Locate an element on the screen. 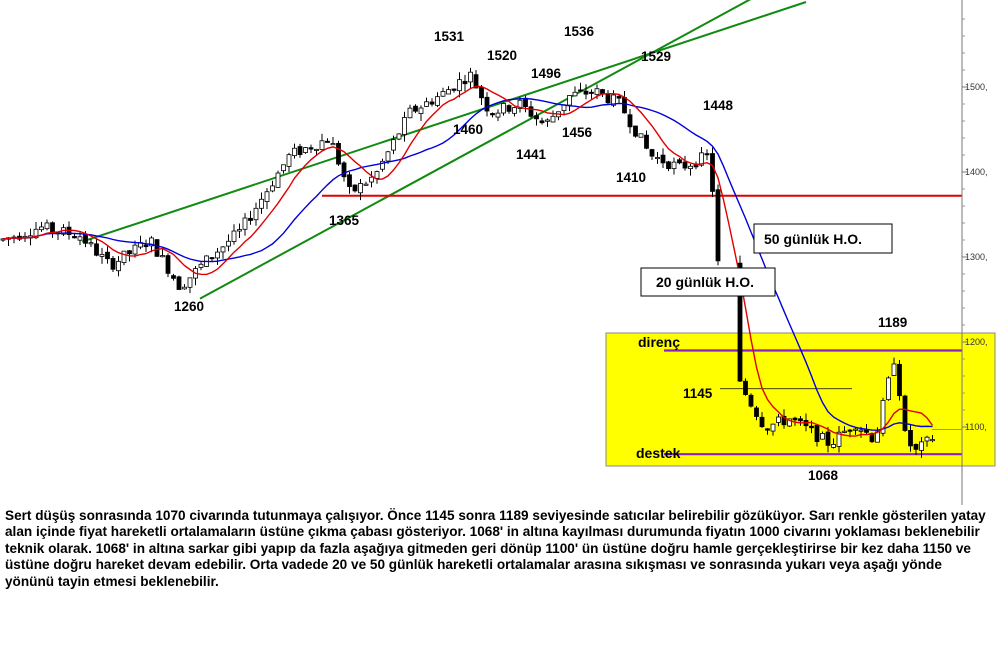  price-label-1536: 1536 is located at coordinates (579, 31).